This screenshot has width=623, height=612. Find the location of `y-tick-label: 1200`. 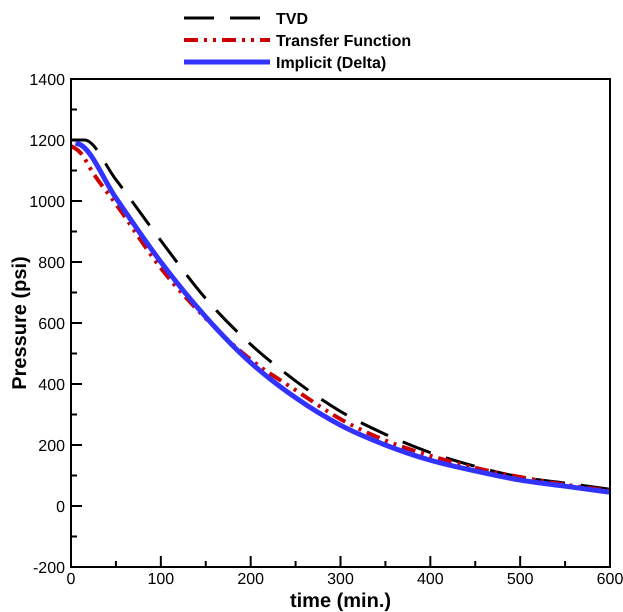

y-tick-label: 1200 is located at coordinates (47, 141).